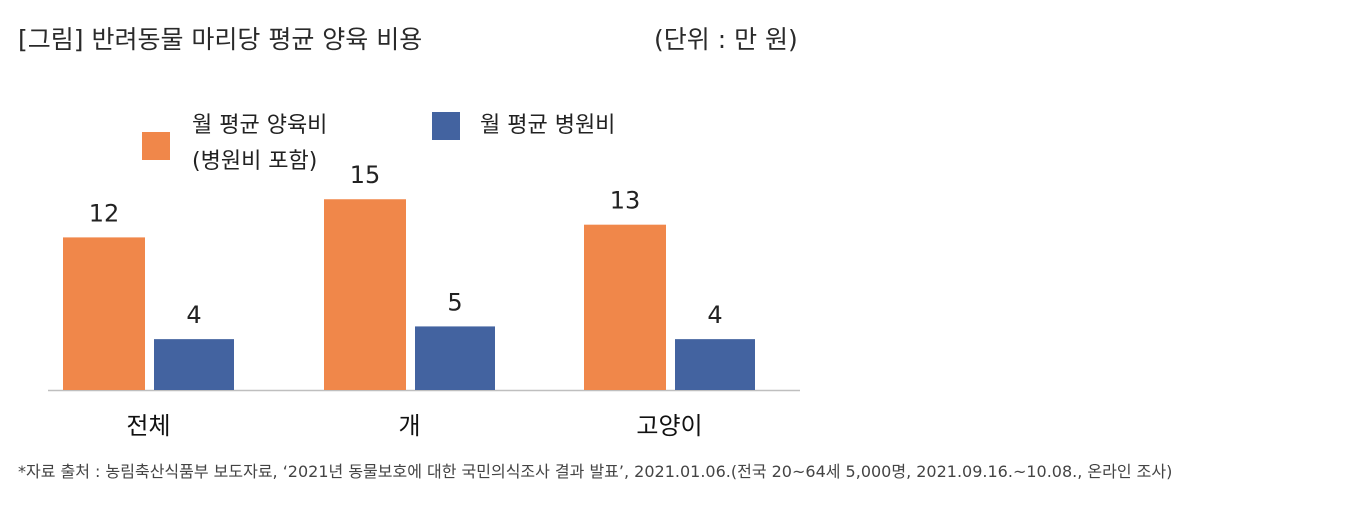 The width and height of the screenshot is (1354, 512). I want to click on legend-item-hospital: 월 평균 병원비, so click(523, 126).